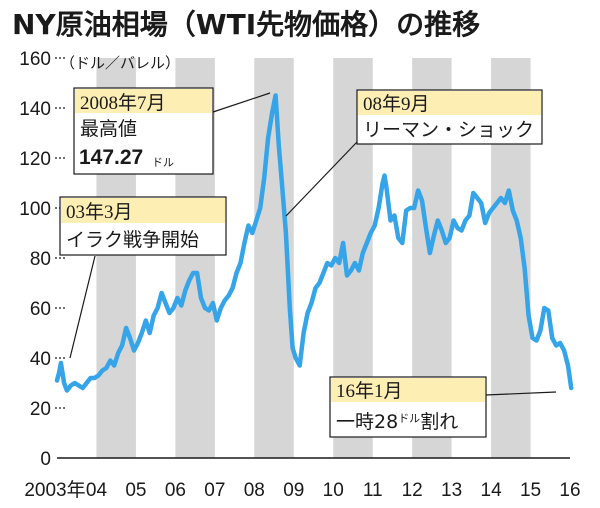  I want to click on y-tick-label: 20, so click(40, 409).